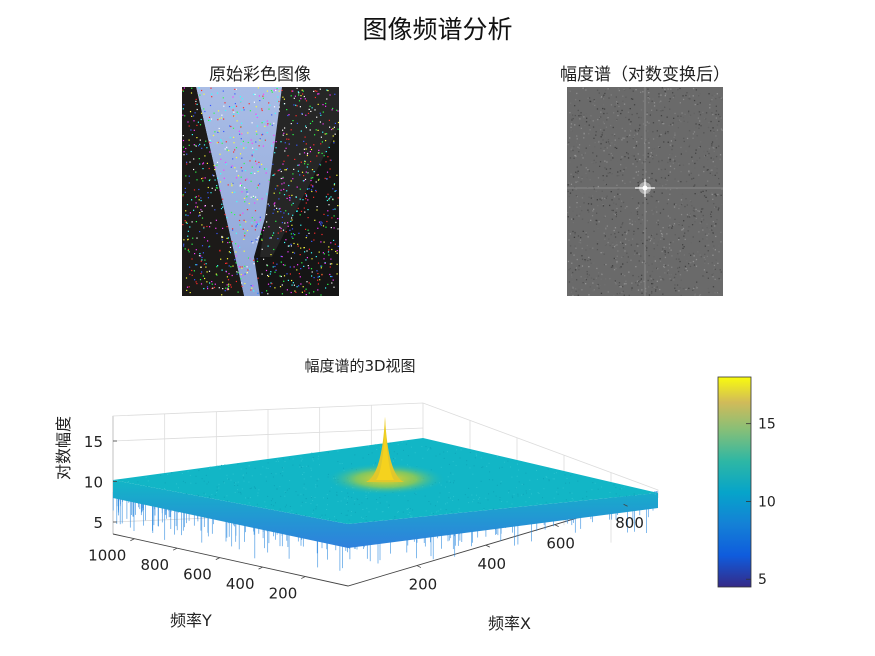 Image resolution: width=875 pixels, height=656 pixels. Describe the element at coordinates (260, 191) in the screenshot. I see `original-color-image` at that location.